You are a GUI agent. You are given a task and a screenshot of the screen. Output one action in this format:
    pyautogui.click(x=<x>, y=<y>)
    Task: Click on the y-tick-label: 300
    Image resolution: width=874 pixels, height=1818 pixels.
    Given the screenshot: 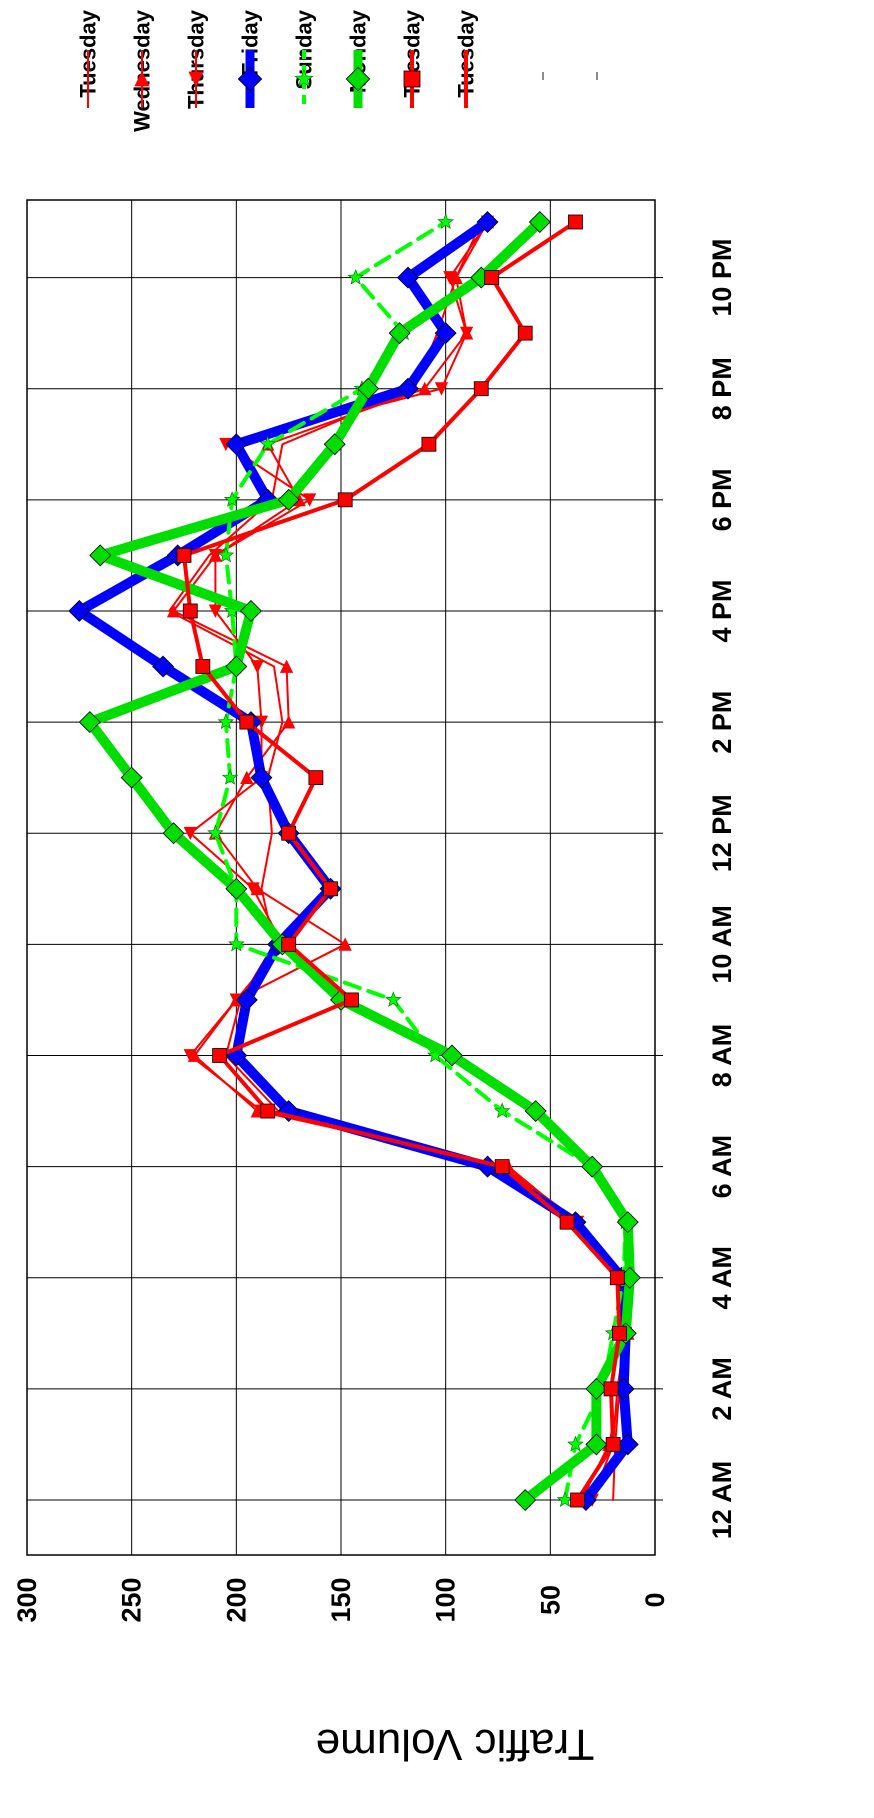 What is the action you would take?
    pyautogui.click(x=27, y=1599)
    